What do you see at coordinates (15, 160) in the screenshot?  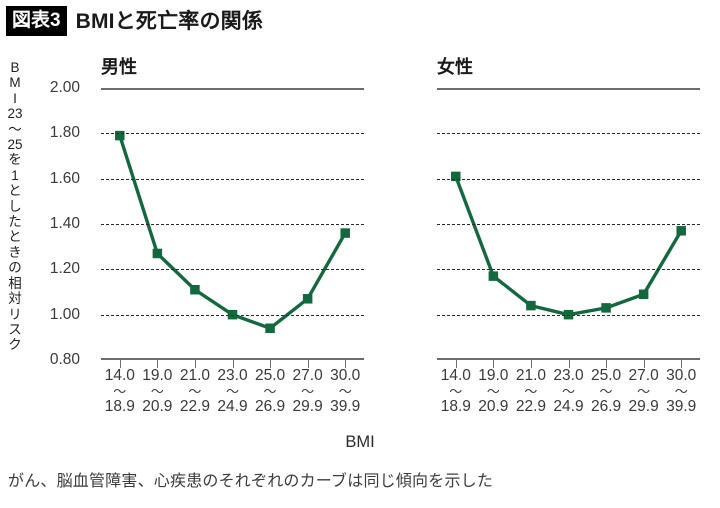 I see `y-caption-char: を` at bounding box center [15, 160].